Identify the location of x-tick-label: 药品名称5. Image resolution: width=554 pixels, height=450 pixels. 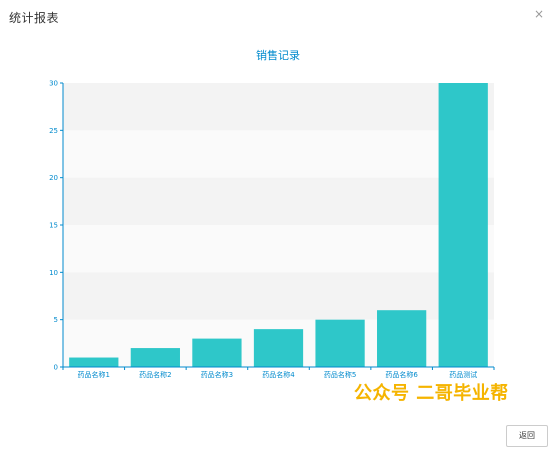
(340, 374).